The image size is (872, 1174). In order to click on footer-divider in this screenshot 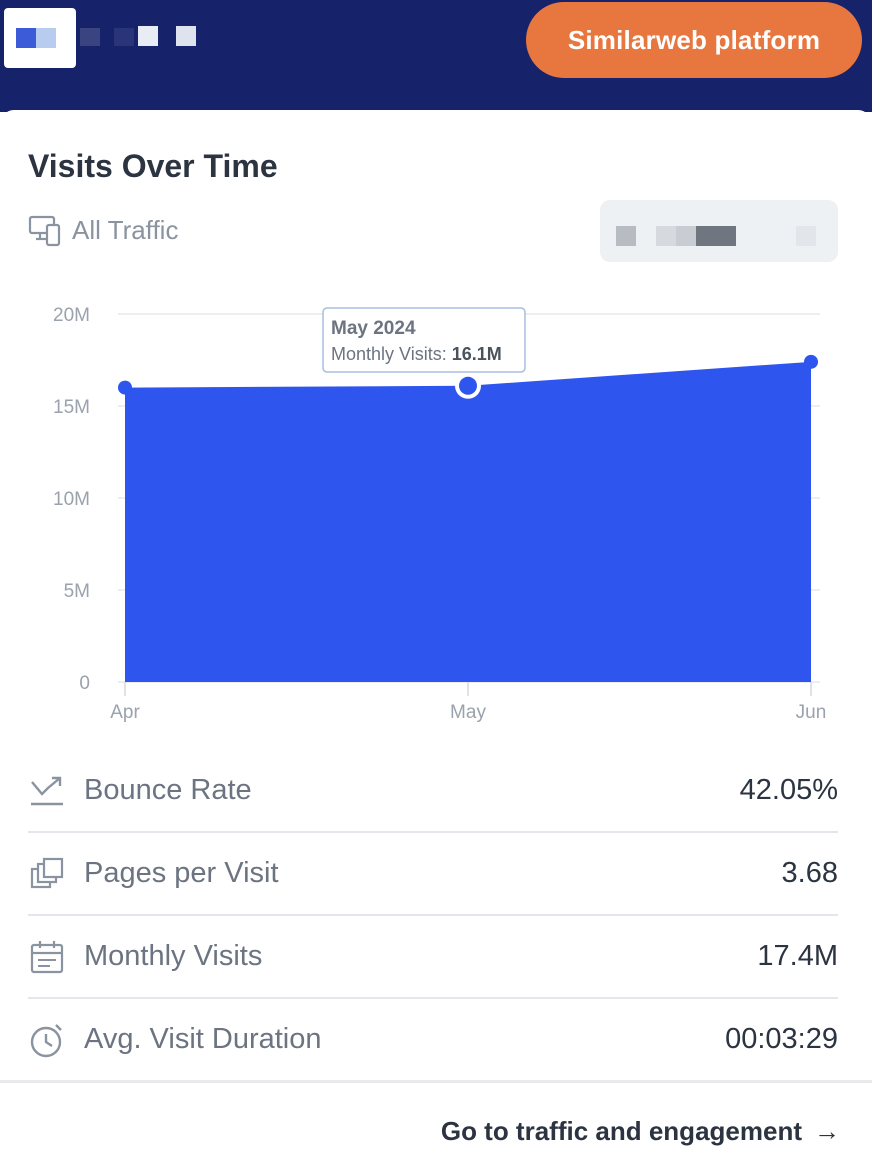, I will do `click(436, 1081)`.